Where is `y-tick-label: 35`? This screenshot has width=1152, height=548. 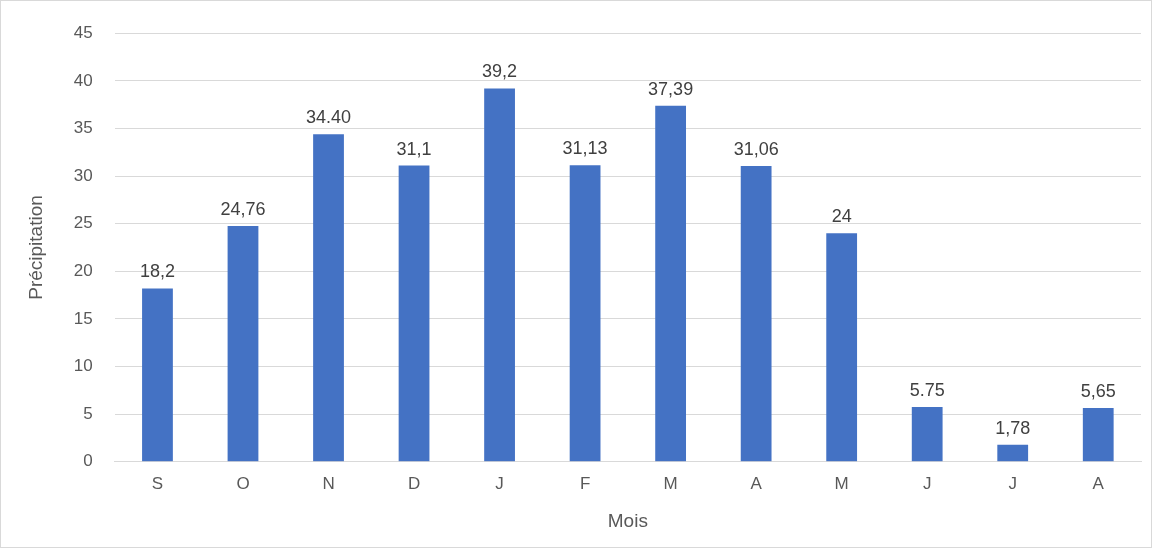 y-tick-label: 35 is located at coordinates (83, 128).